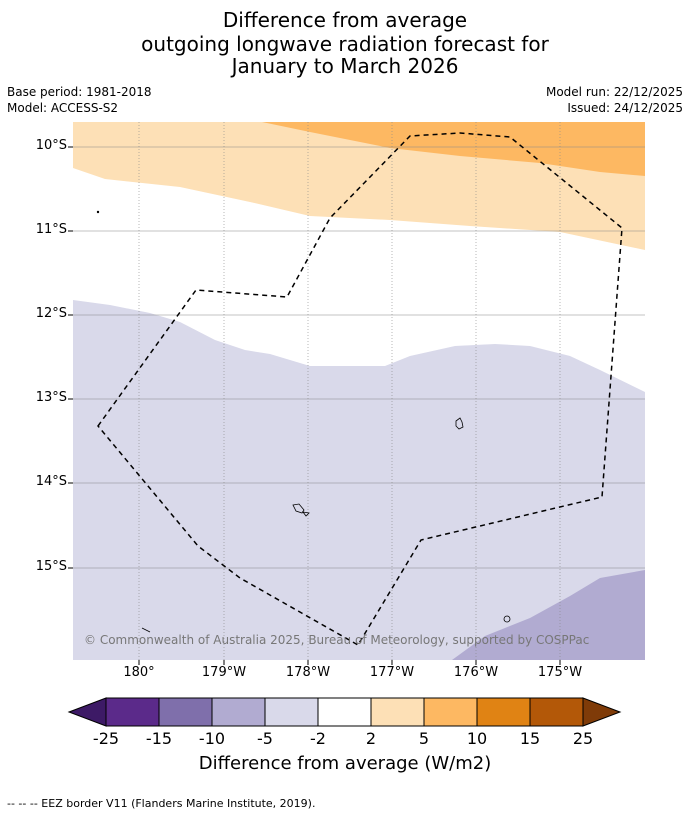 This screenshot has height=816, width=690. I want to click on issued-date: Issued: 24/12/2025, so click(625, 108).